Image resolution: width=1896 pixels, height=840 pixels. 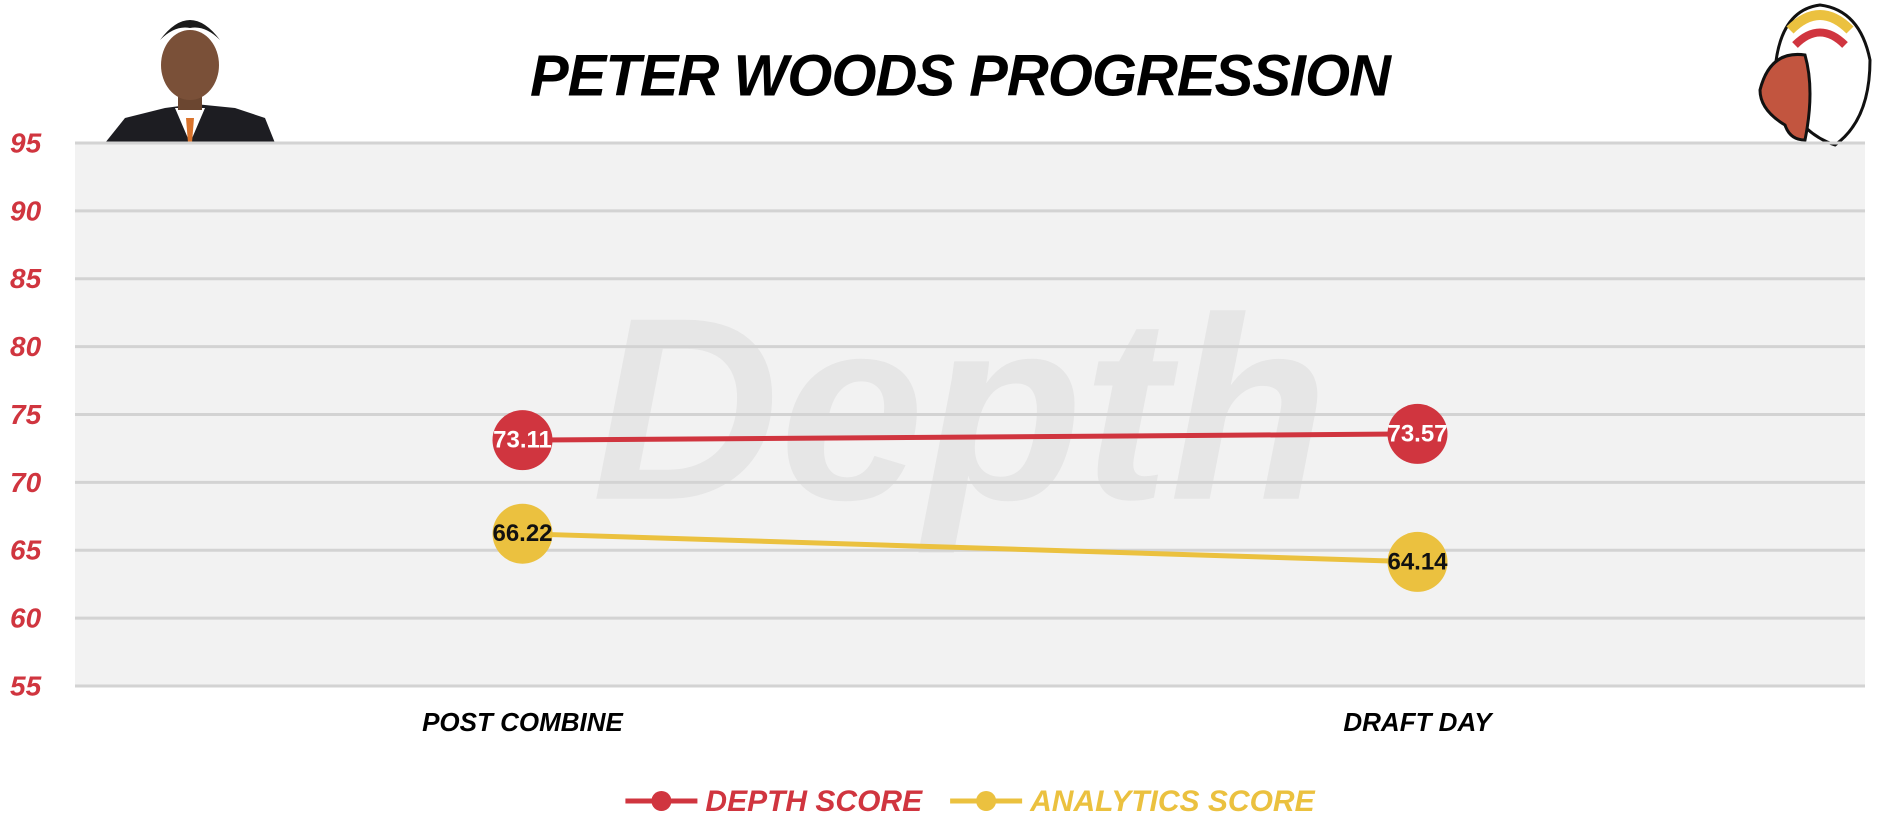 What do you see at coordinates (26, 685) in the screenshot?
I see `y-tick-label: 55` at bounding box center [26, 685].